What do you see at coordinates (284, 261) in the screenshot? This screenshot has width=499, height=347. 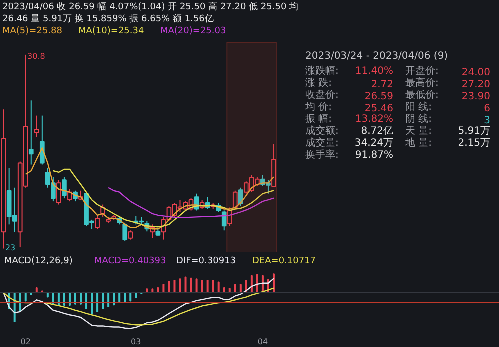 I see `text: DEA=0.10717` at bounding box center [284, 261].